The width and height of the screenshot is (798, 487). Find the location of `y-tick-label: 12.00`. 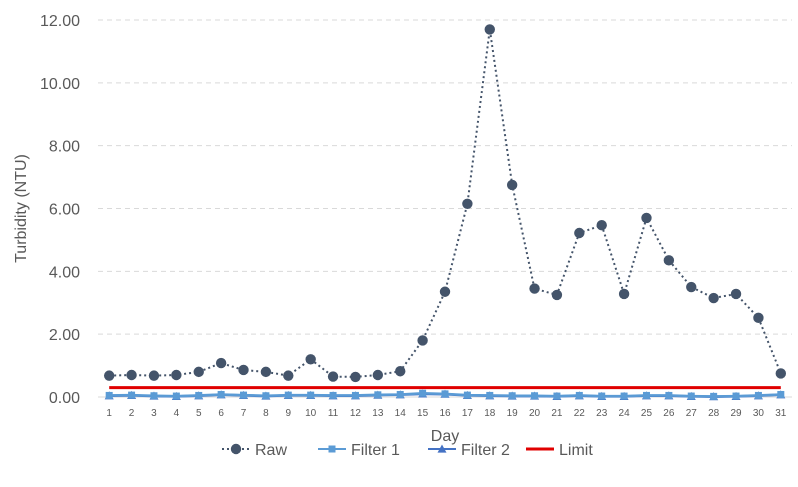

y-tick-label: 12.00 is located at coordinates (60, 21).